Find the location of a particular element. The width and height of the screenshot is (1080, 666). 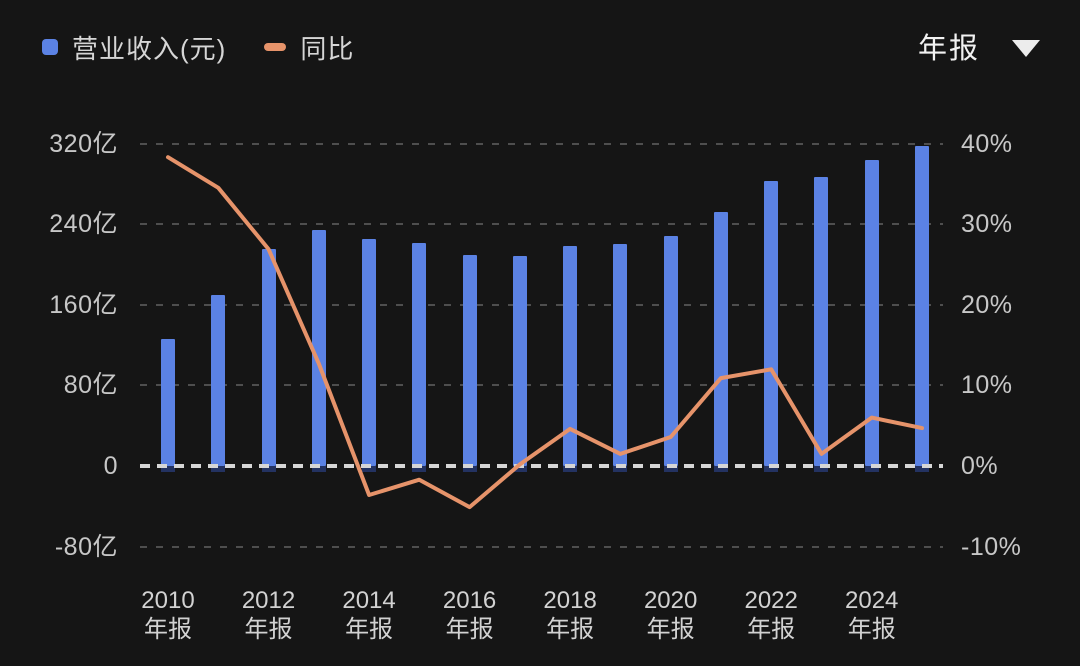

x-axis-year: 2010 is located at coordinates (168, 600).